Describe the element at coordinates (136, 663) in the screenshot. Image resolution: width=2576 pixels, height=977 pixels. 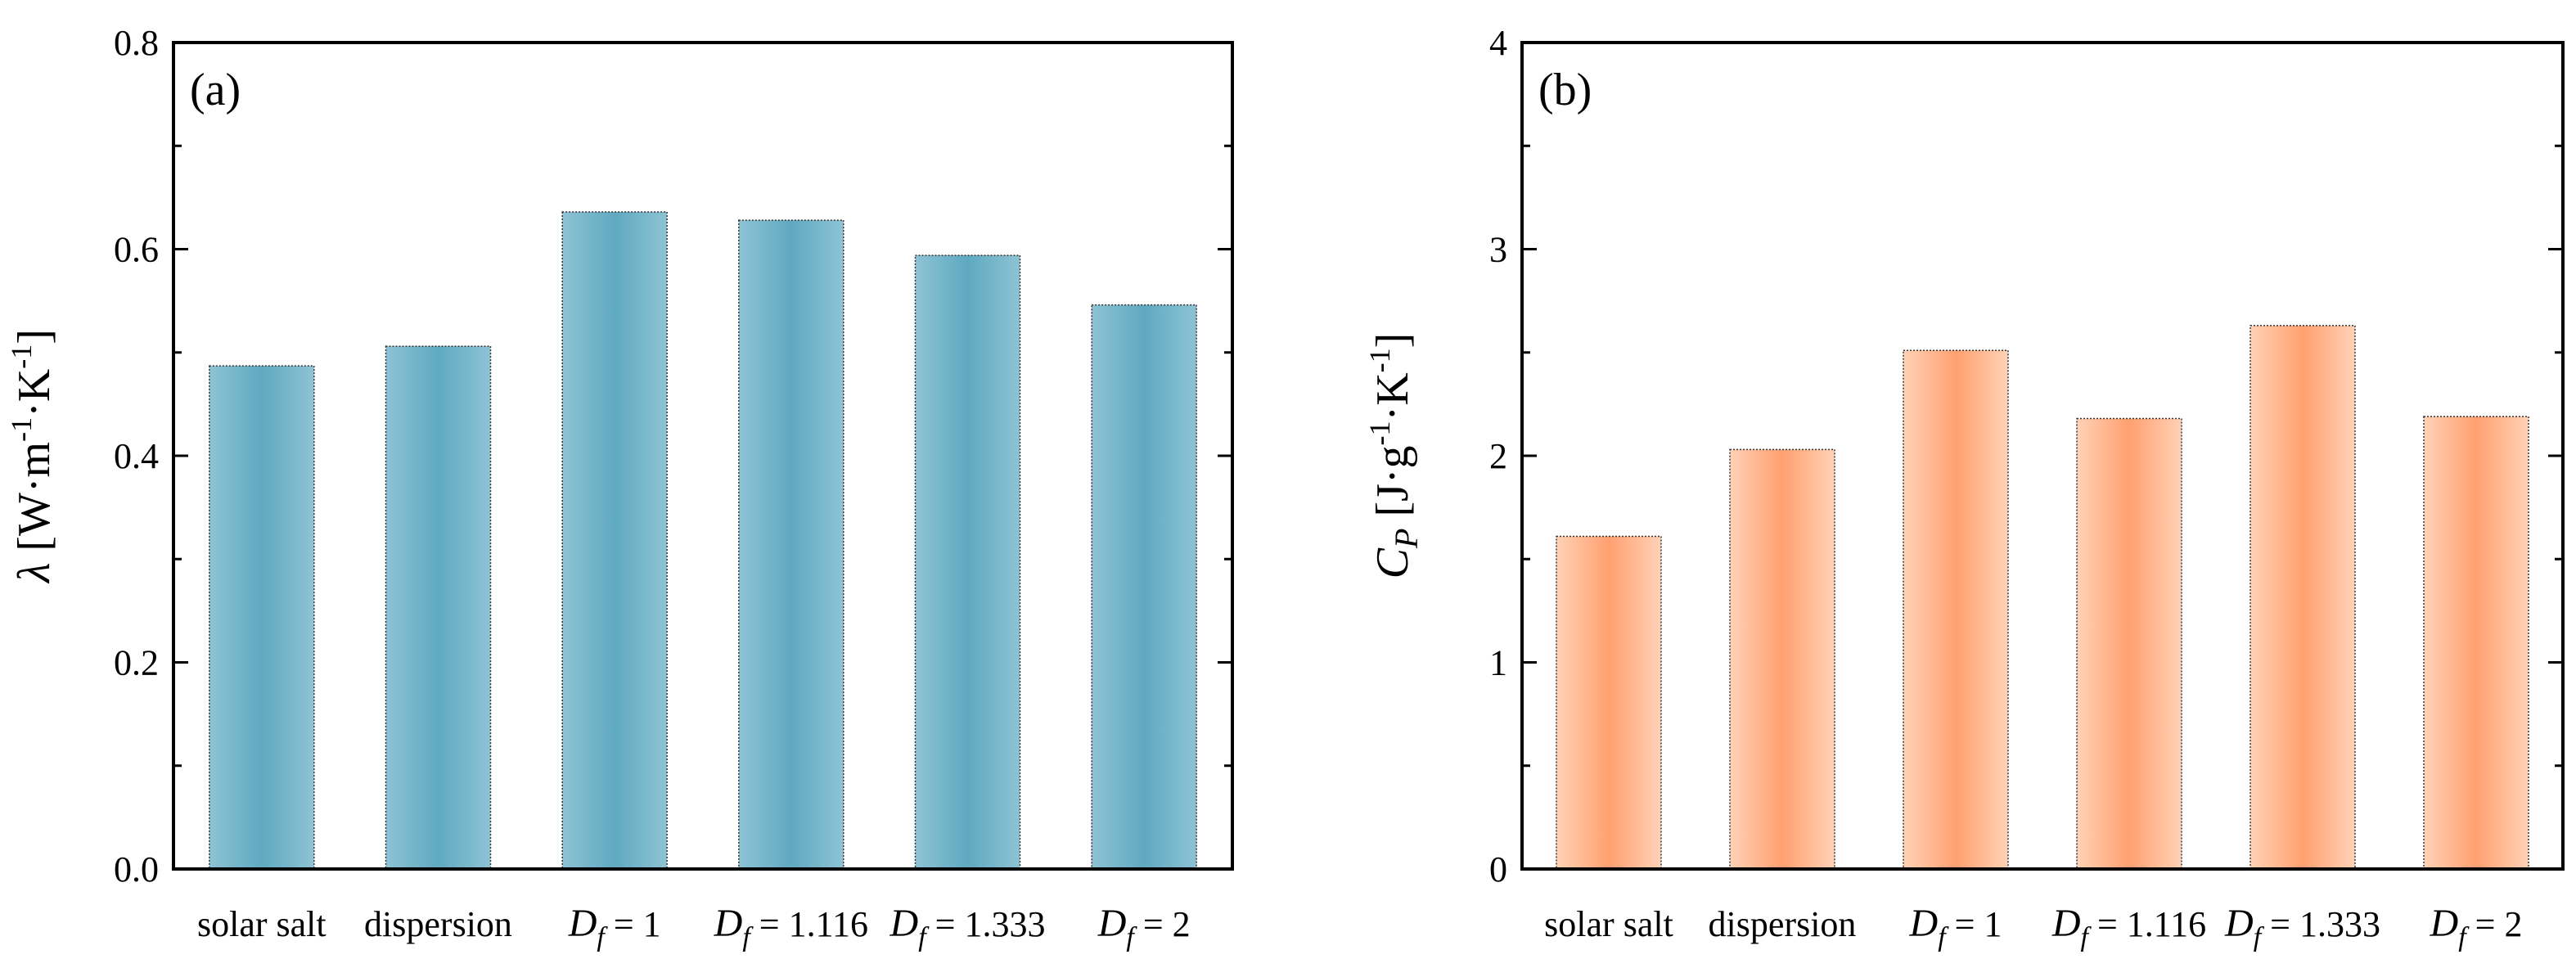
I see `ytick-label-1: 0.2` at that location.